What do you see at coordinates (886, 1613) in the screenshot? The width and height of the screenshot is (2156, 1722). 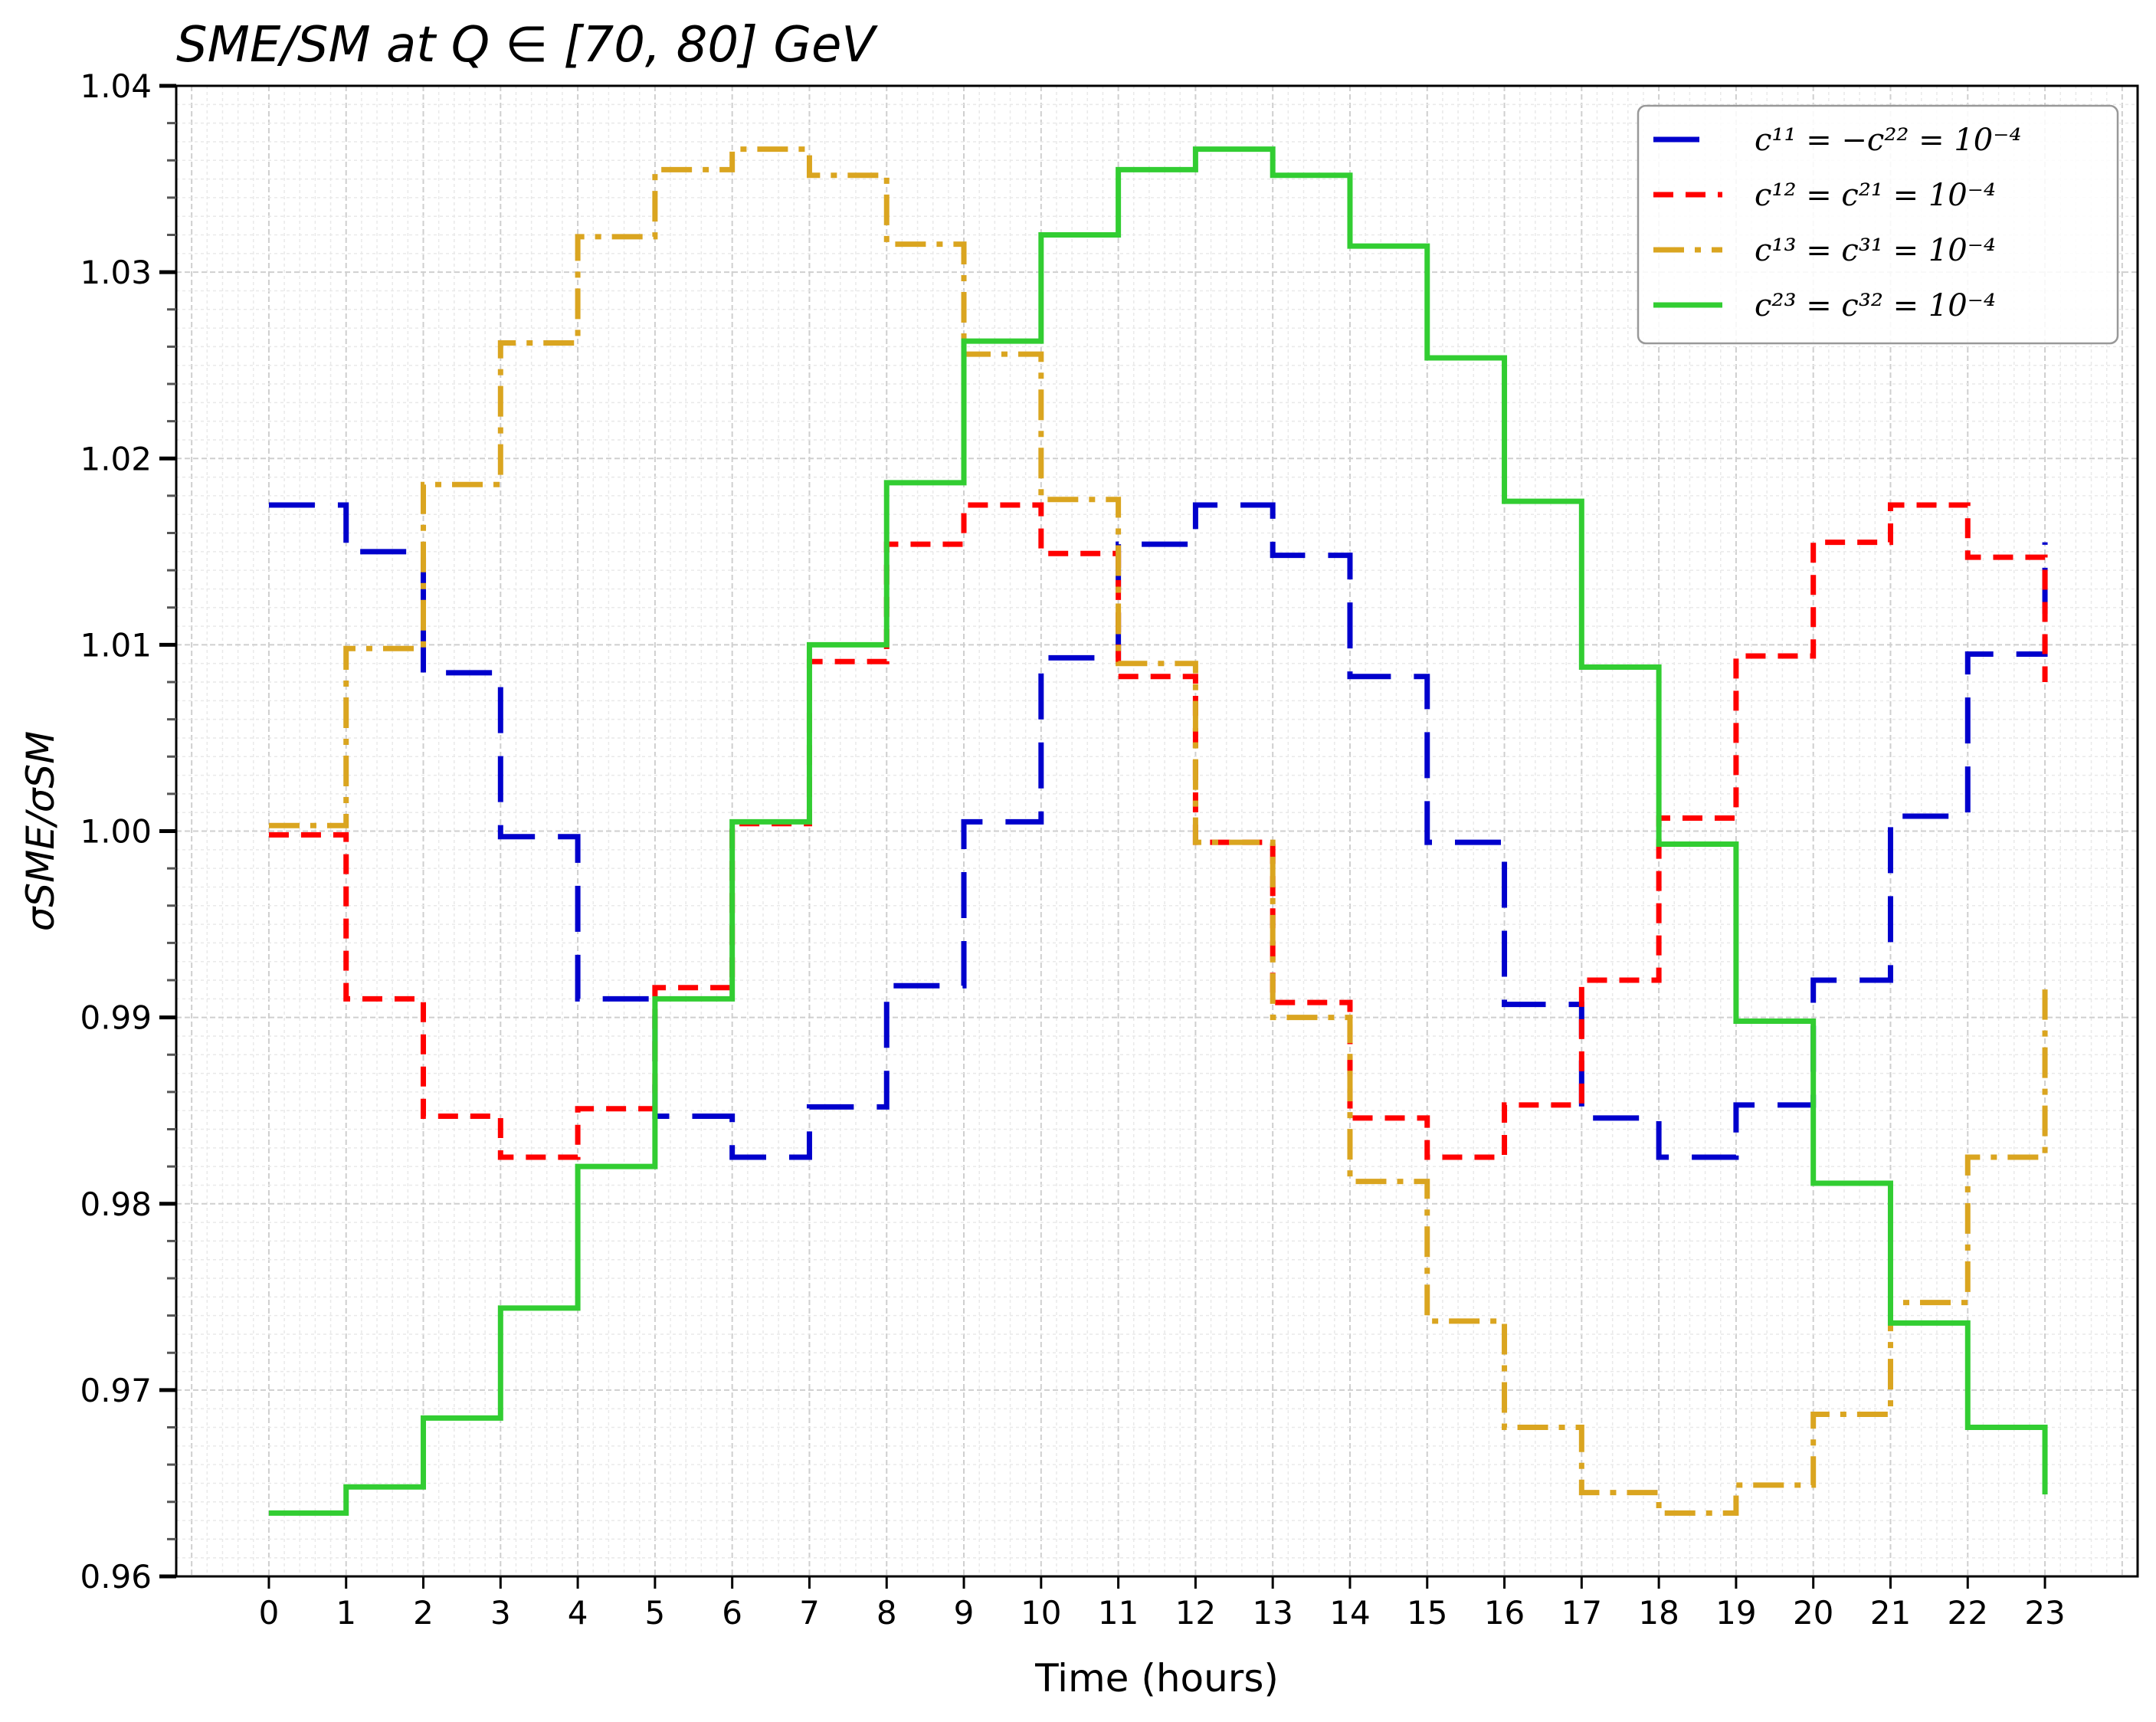 I see `x-tick-label: 8` at bounding box center [886, 1613].